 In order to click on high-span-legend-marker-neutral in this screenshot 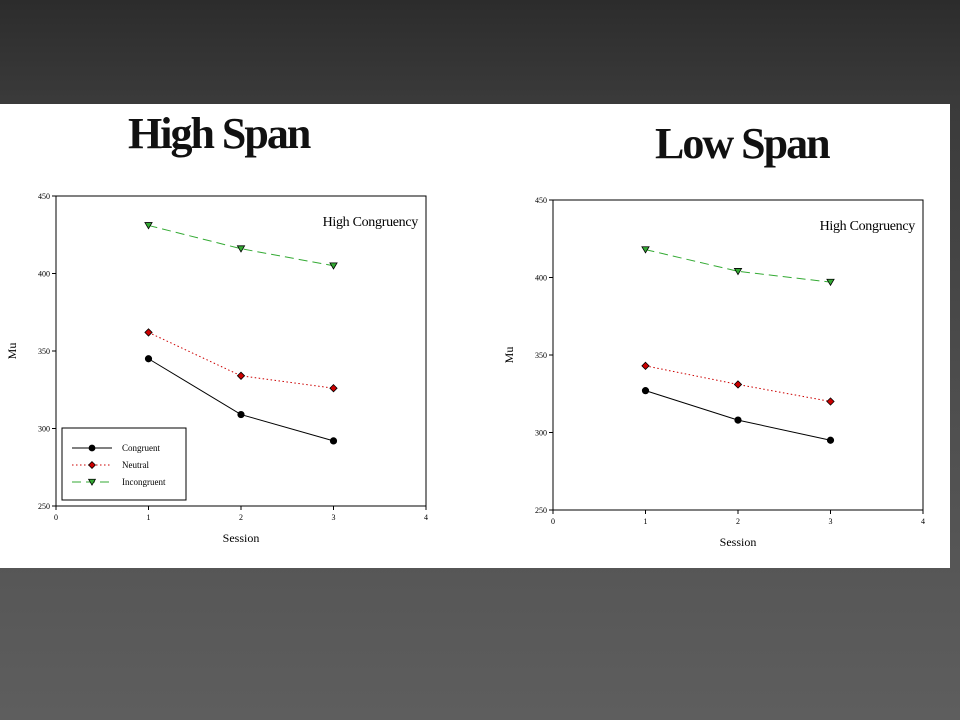, I will do `click(92, 465)`.